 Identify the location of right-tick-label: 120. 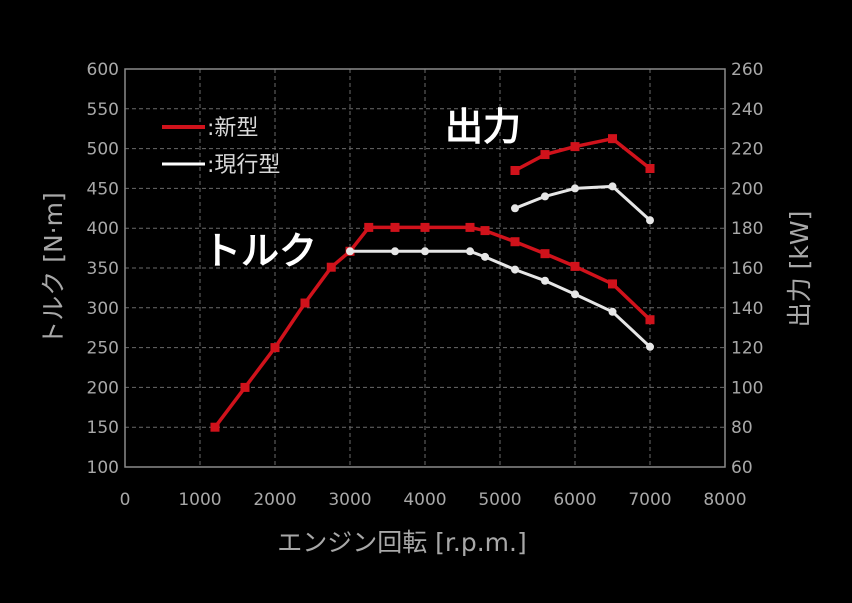
(747, 349).